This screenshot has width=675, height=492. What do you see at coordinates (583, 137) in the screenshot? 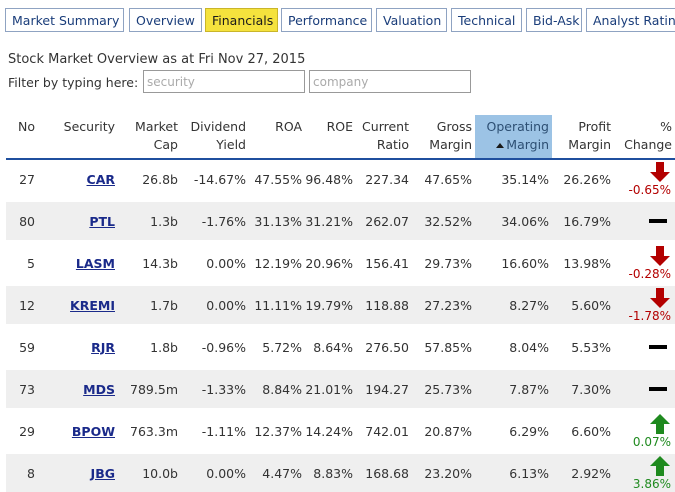
I see `col-profit-margin: Profit Margin` at bounding box center [583, 137].